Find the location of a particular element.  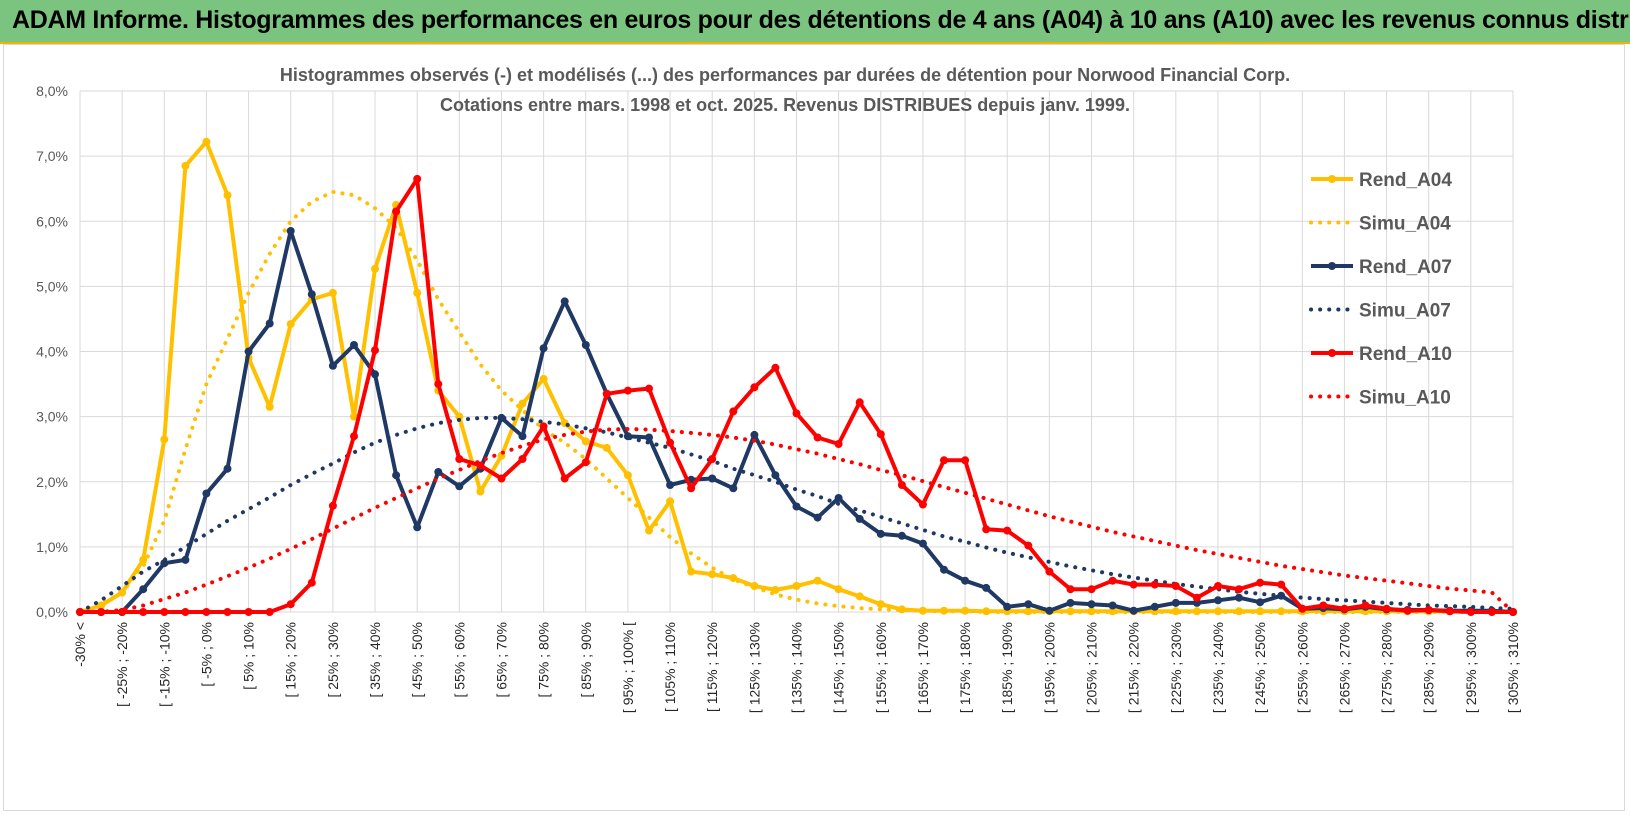

y-tick-label: 2,0% is located at coordinates (52, 482).